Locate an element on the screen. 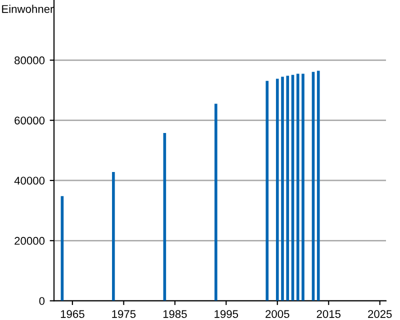  x-tick-label: 1985 is located at coordinates (175, 314).